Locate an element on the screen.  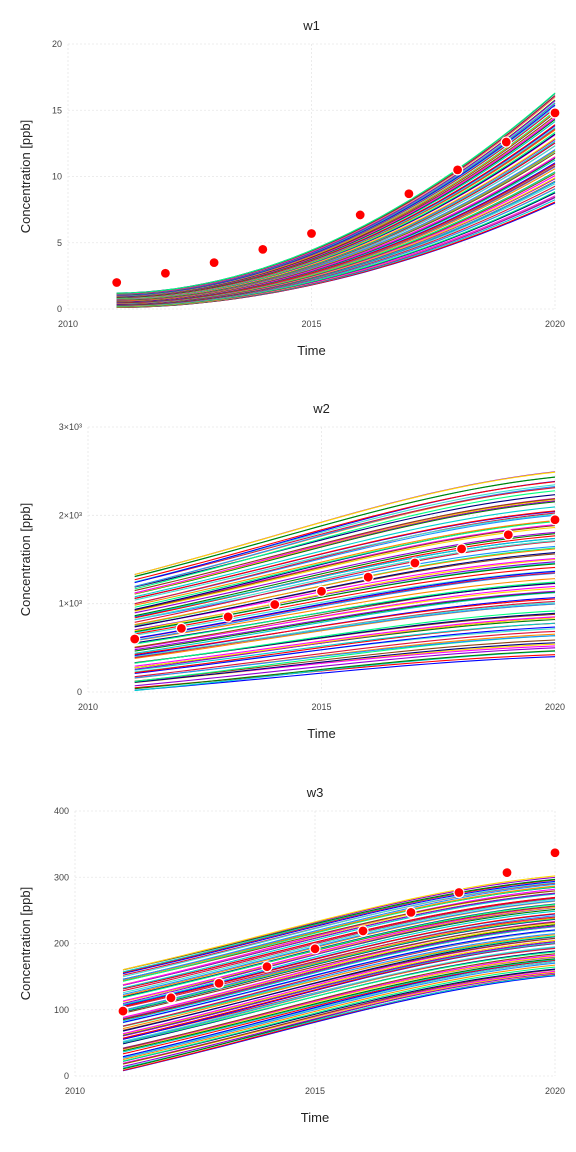
chart-title: w1 is located at coordinates (311, 25).